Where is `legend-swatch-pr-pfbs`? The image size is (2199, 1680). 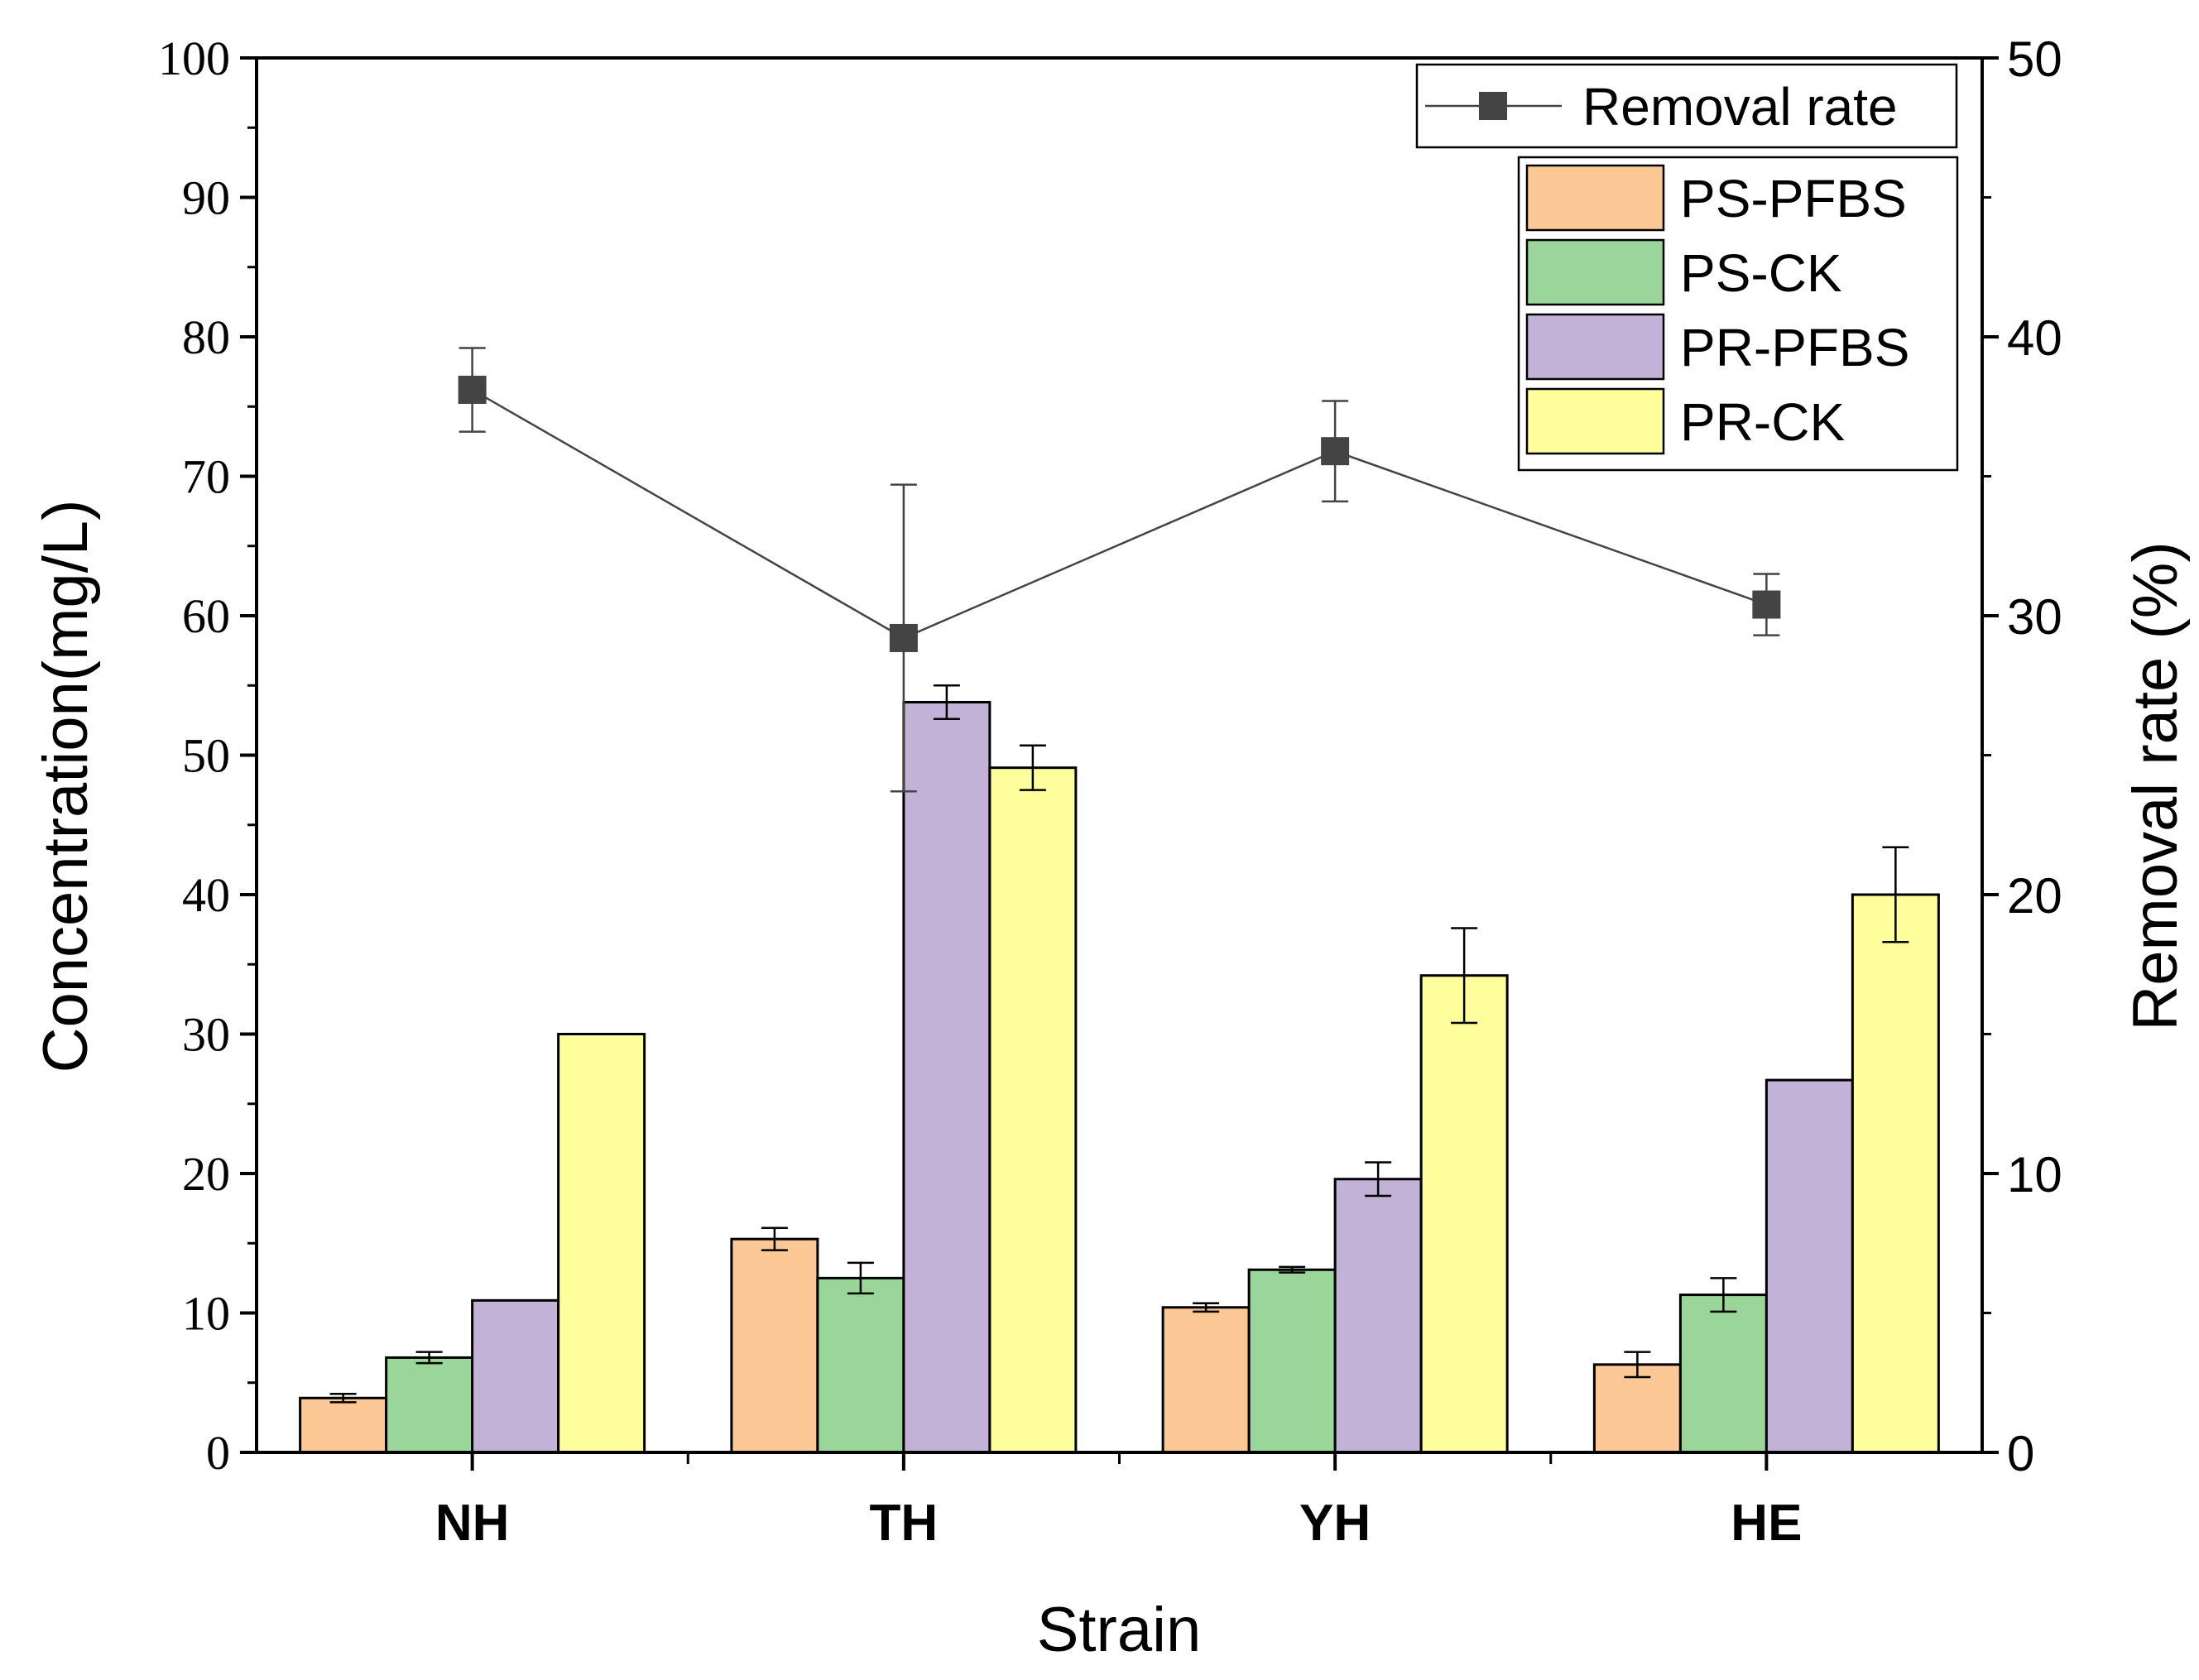 legend-swatch-pr-pfbs is located at coordinates (1595, 347).